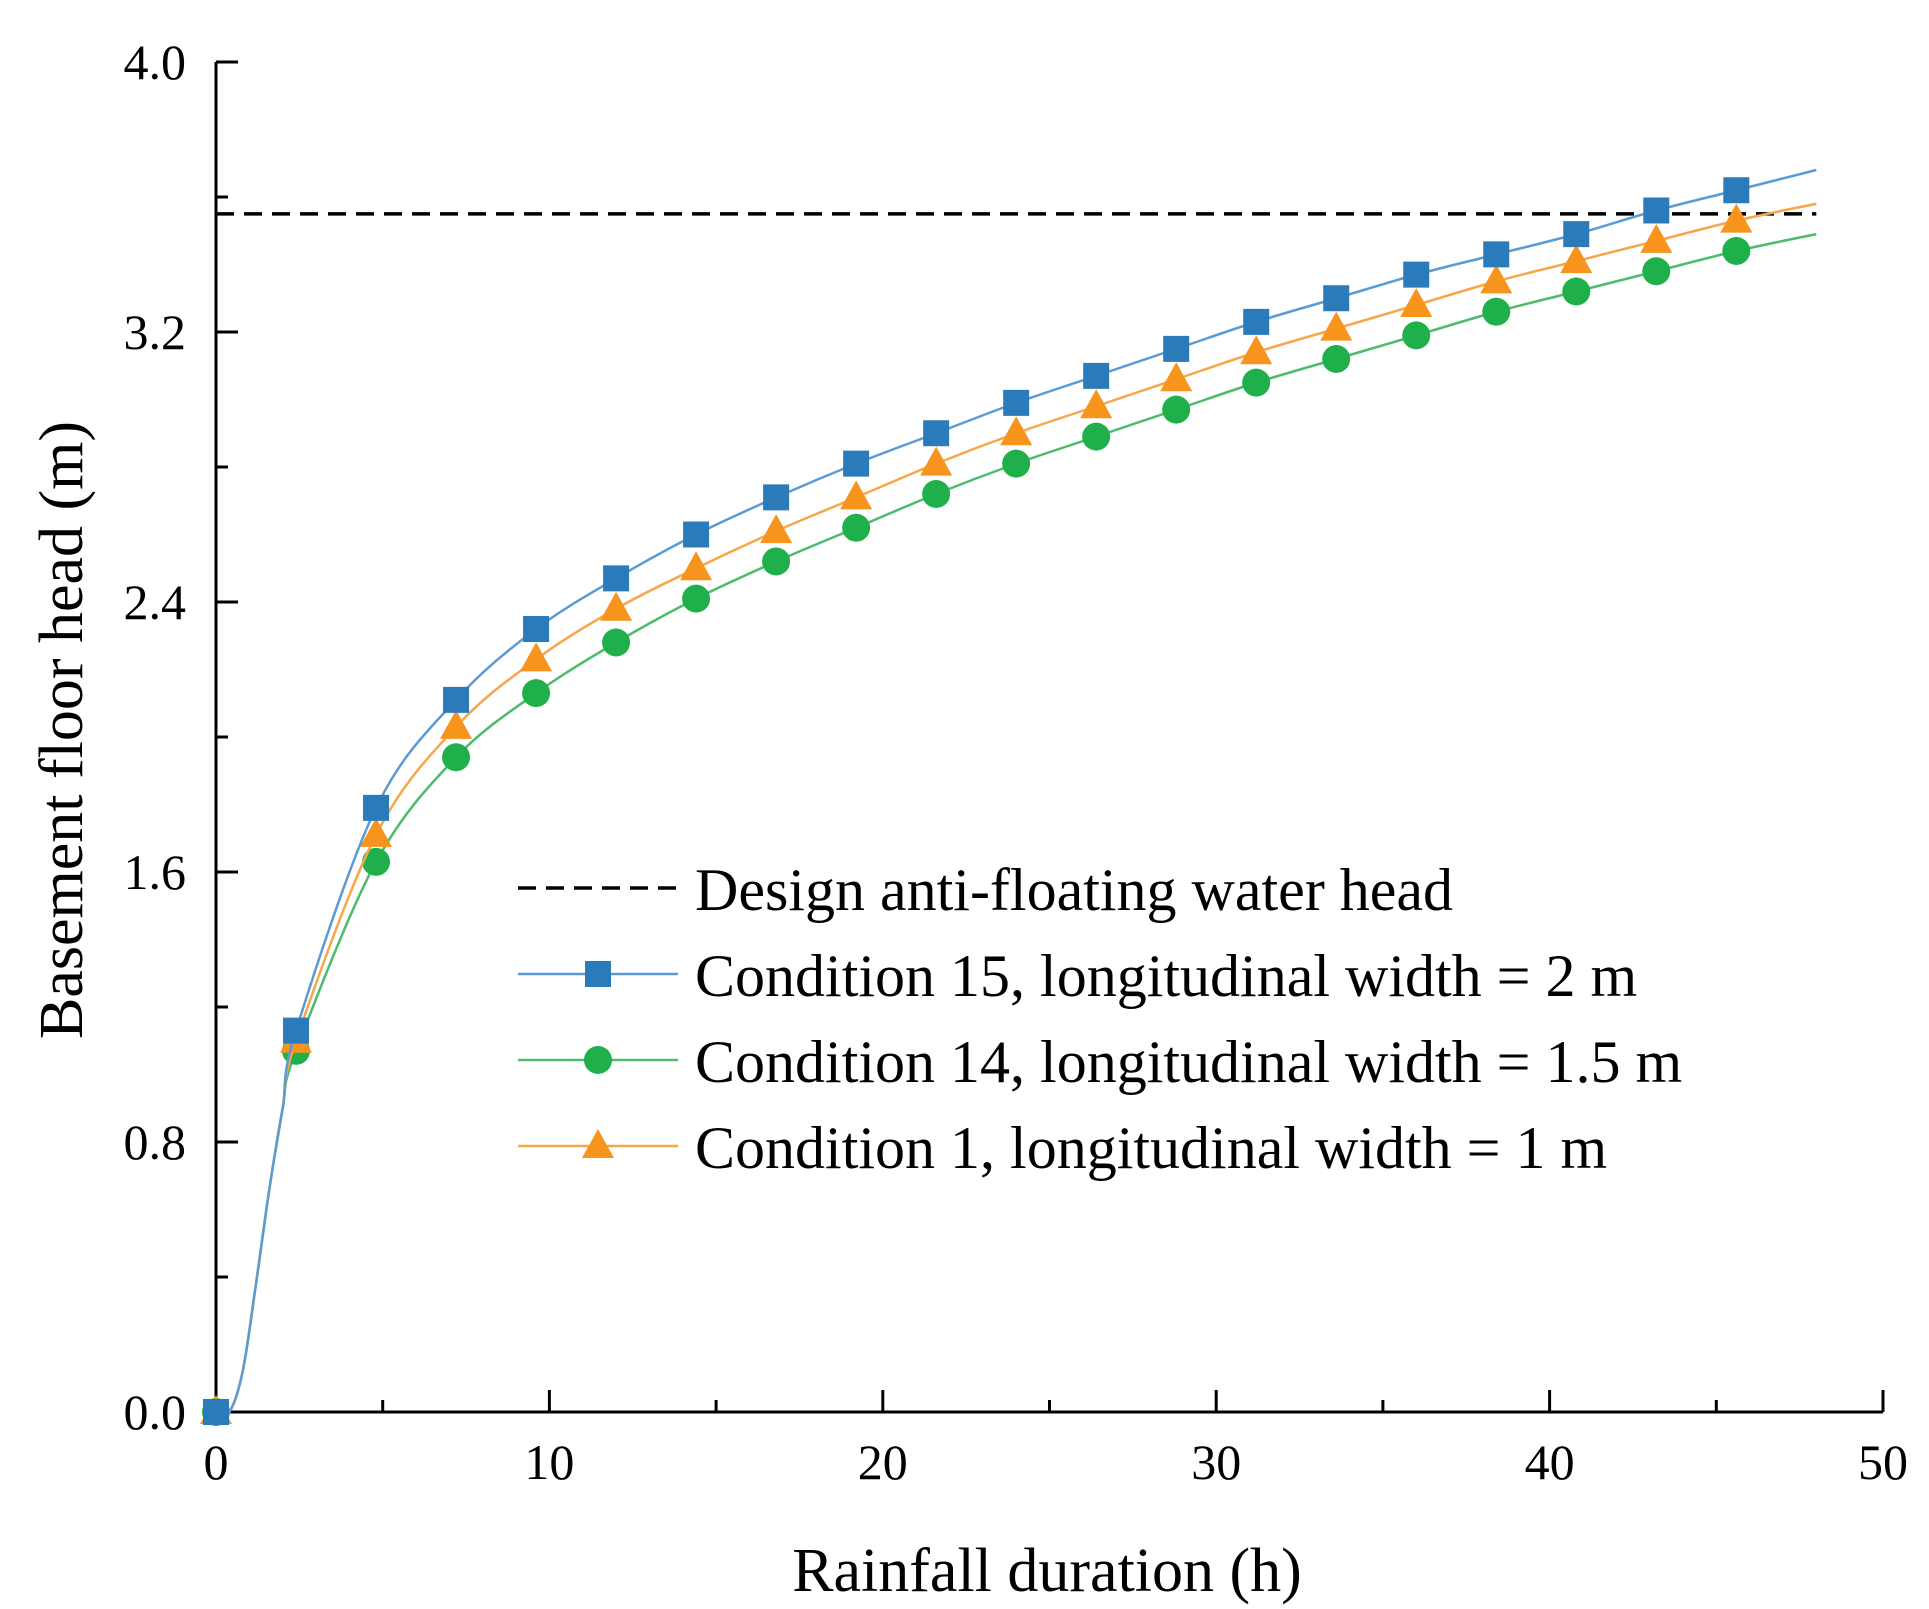 The image size is (1929, 1609). What do you see at coordinates (1550, 1462) in the screenshot?
I see `x-tick-label: 40` at bounding box center [1550, 1462].